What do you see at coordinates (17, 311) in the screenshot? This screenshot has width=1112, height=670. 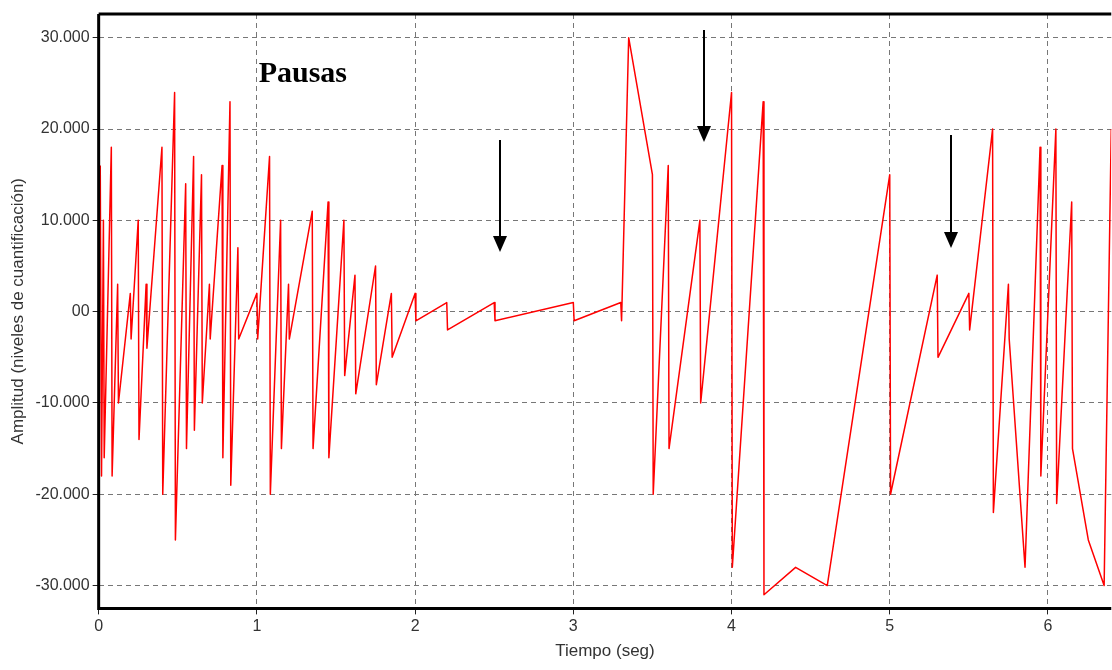 I see `y-axis-title: Amplitud (niveles de cuantificación)` at bounding box center [17, 311].